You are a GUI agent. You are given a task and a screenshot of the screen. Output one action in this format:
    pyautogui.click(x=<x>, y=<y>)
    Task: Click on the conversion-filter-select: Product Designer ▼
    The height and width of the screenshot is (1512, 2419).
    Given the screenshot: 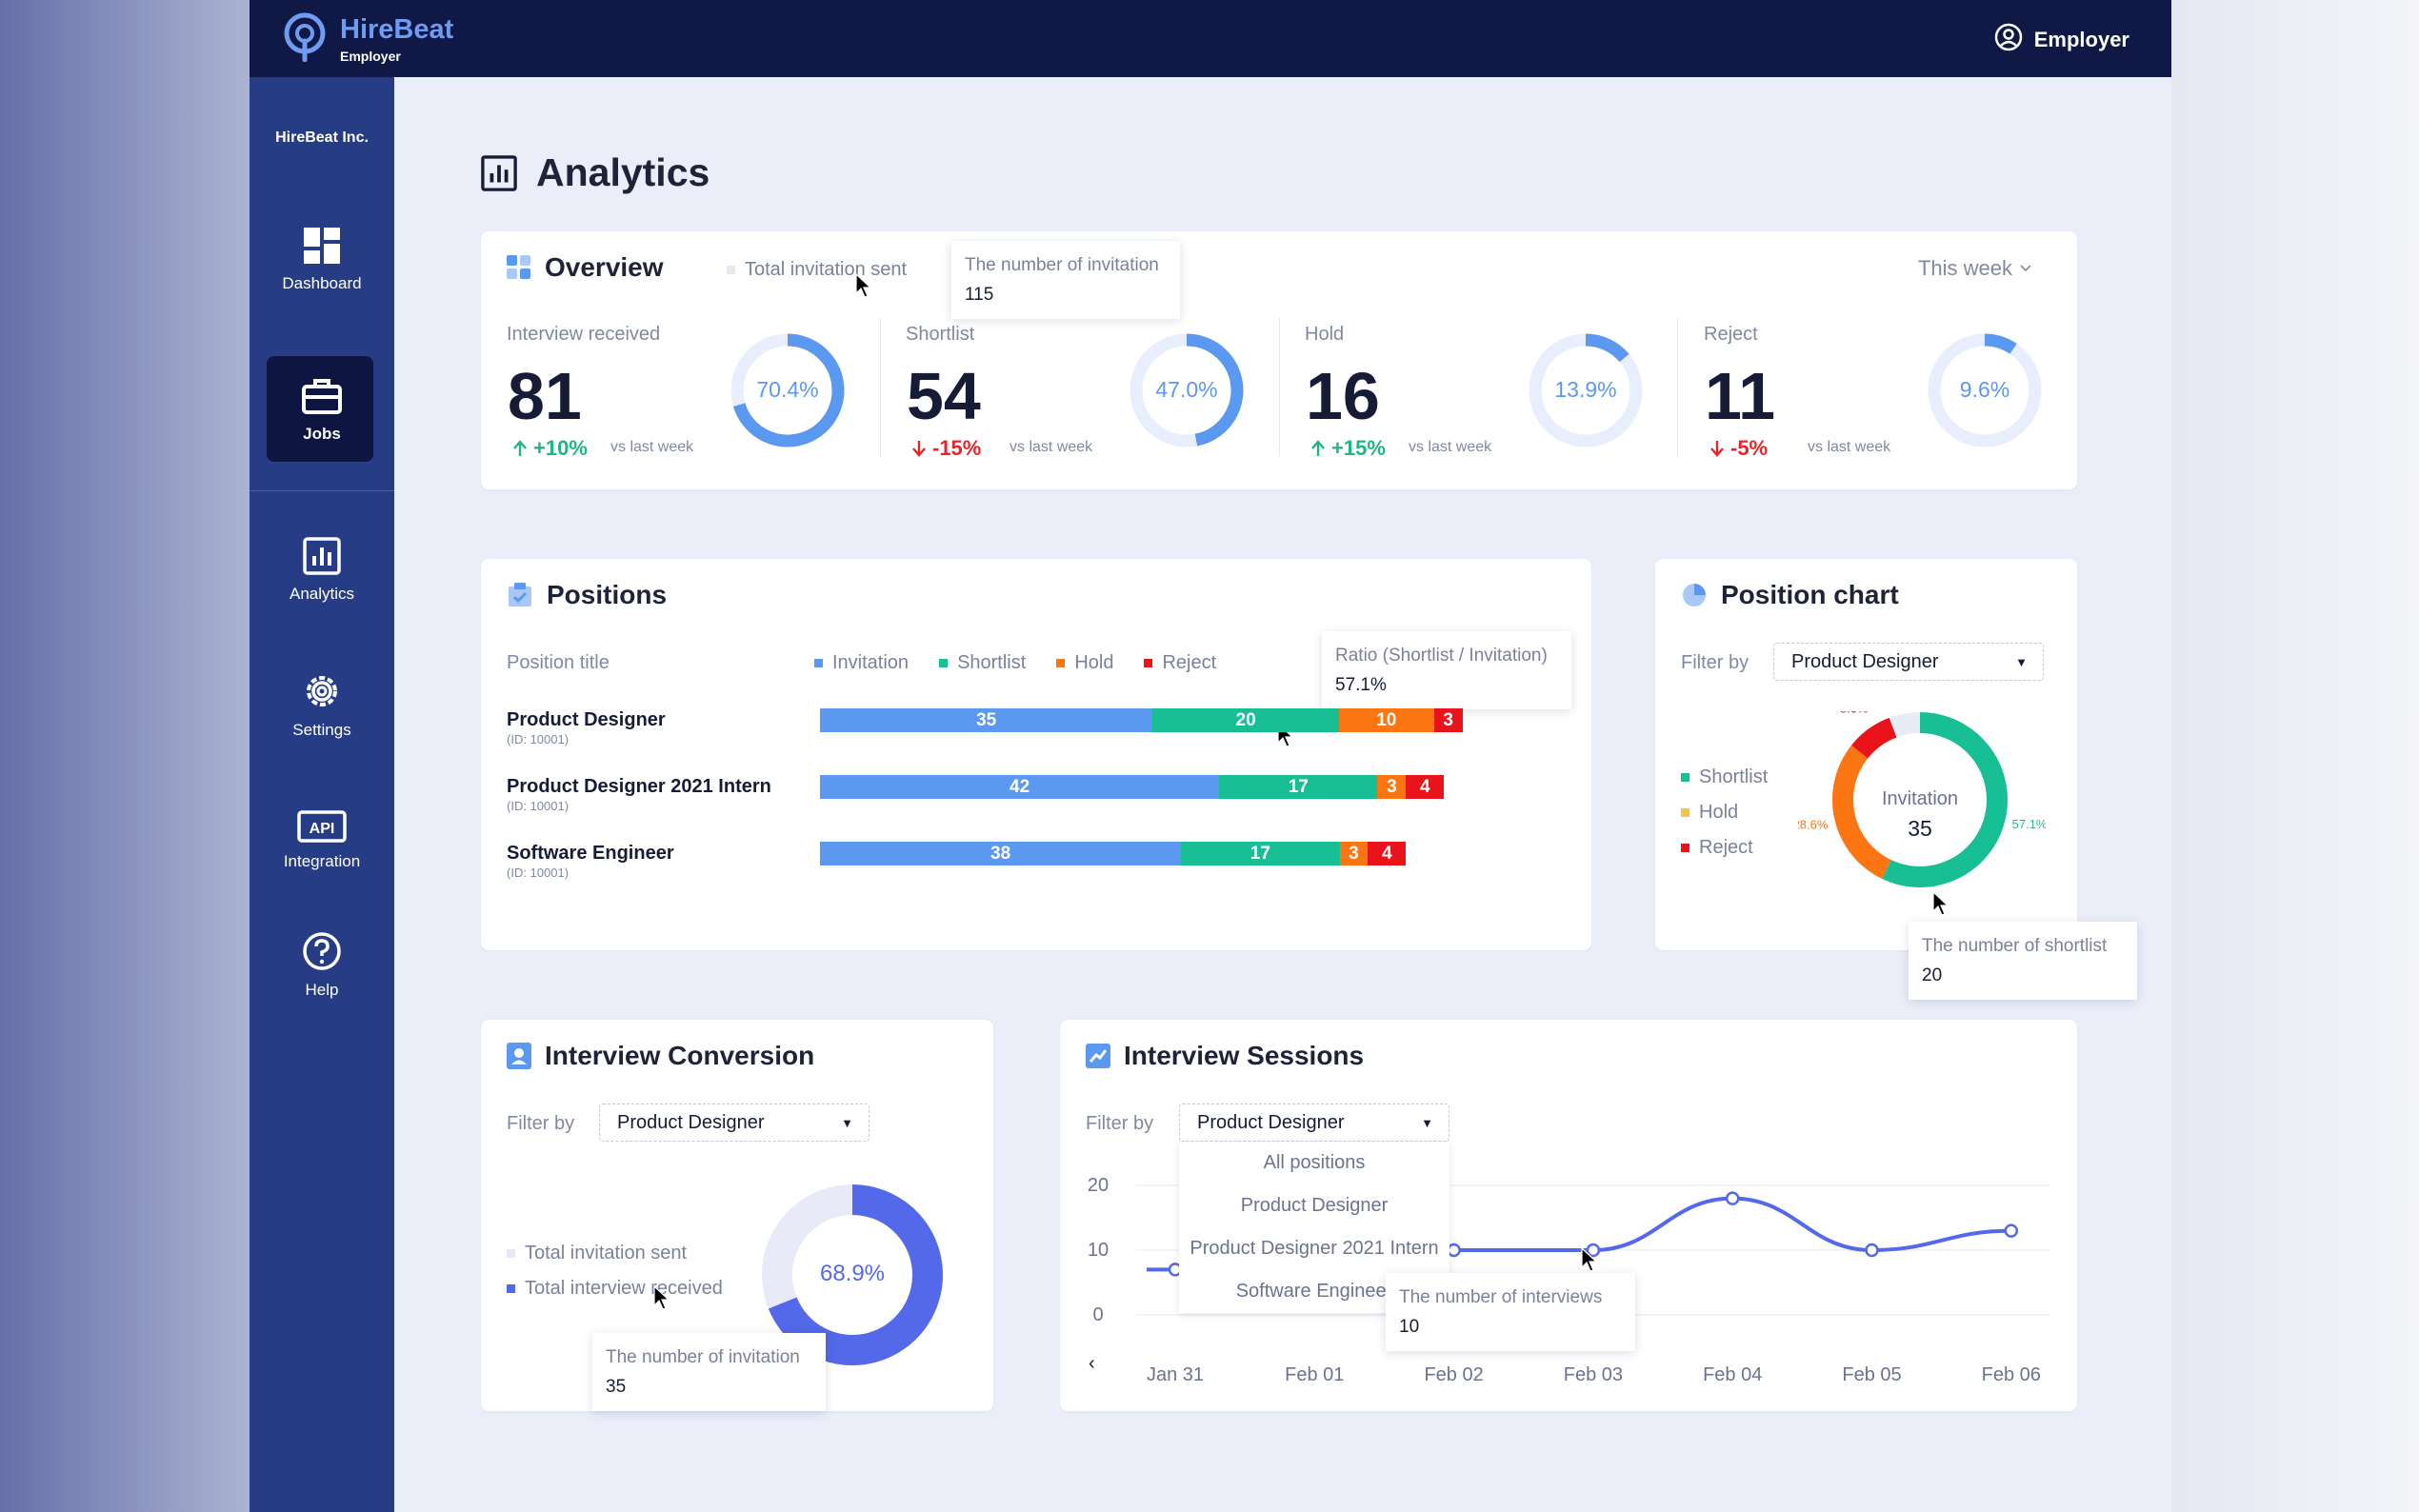 What is the action you would take?
    pyautogui.click(x=734, y=1123)
    